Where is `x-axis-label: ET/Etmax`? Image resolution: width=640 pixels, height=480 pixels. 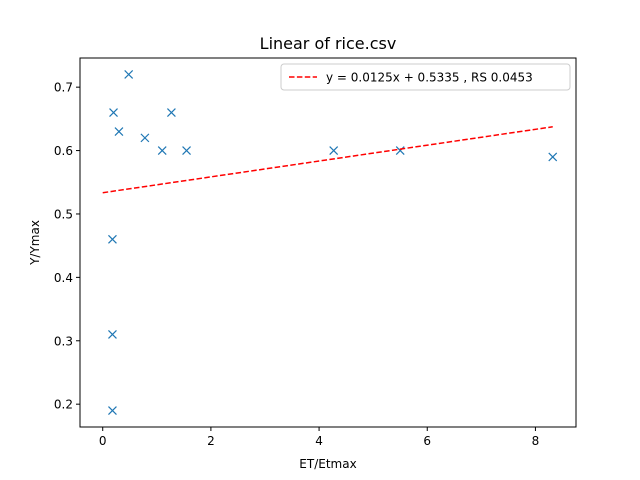 x-axis-label: ET/Etmax is located at coordinates (327, 464).